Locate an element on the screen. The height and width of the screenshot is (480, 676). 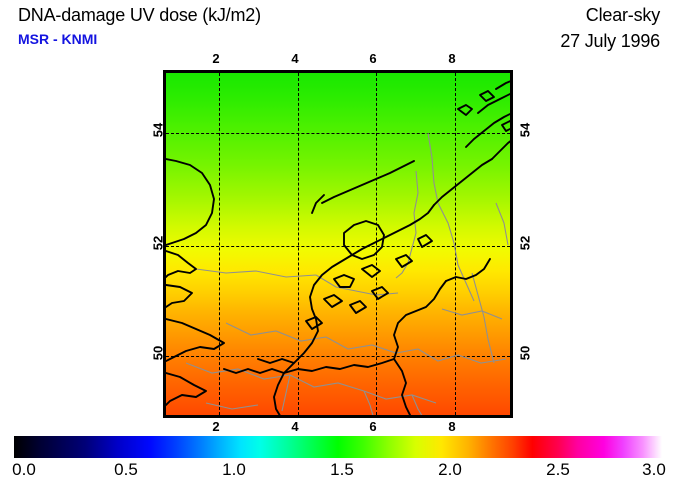
lon-tick-bottom-8: 8 is located at coordinates (452, 426).